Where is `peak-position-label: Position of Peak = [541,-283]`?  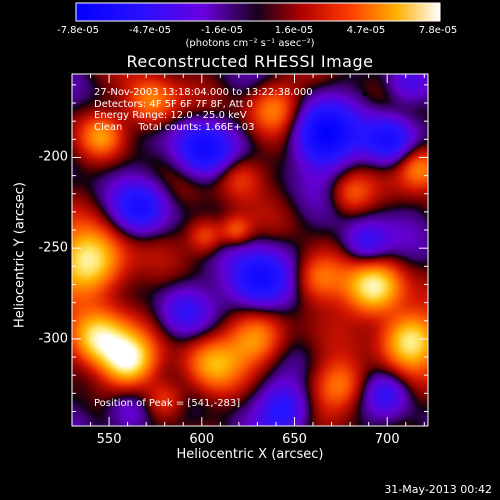 peak-position-label: Position of Peak = [541,-283] is located at coordinates (167, 403).